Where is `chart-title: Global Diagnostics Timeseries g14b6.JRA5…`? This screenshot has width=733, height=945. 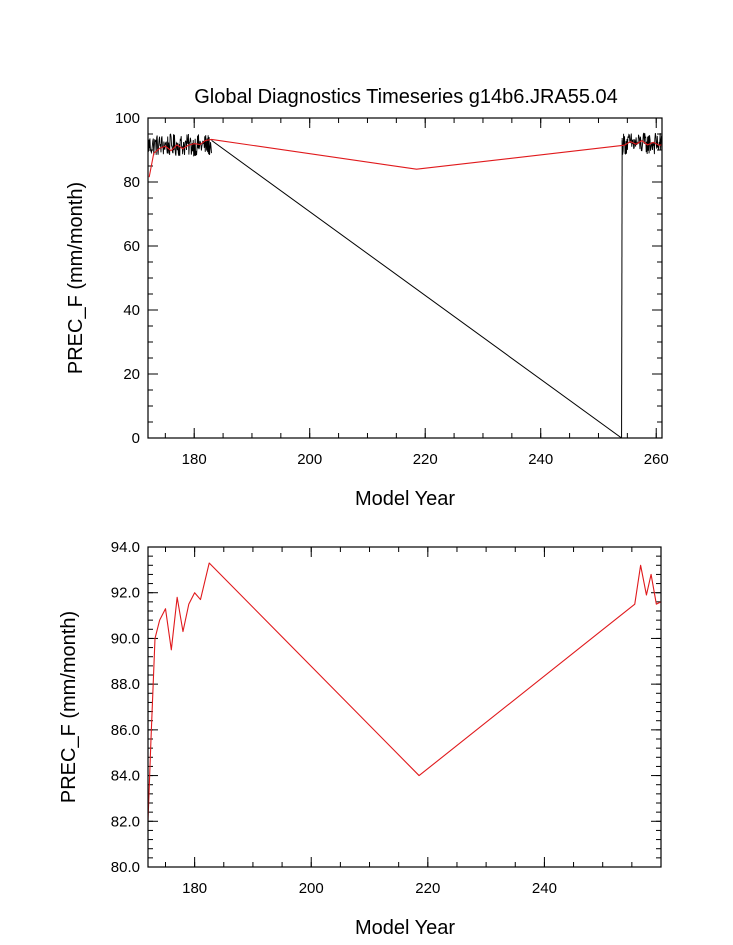
chart-title: Global Diagnostics Timeseries g14b6.JRA5… is located at coordinates (406, 97).